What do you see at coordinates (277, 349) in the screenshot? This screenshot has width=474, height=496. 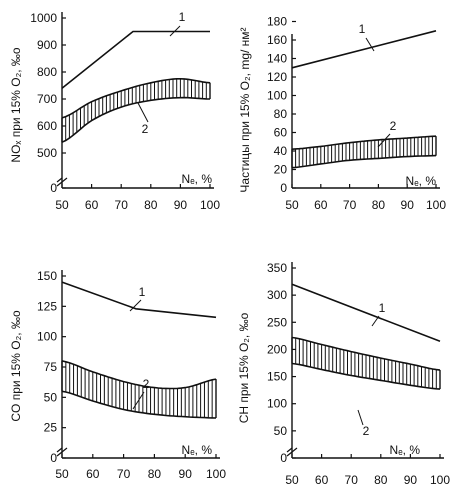 I see `y-tick-label: 200` at bounding box center [277, 349].